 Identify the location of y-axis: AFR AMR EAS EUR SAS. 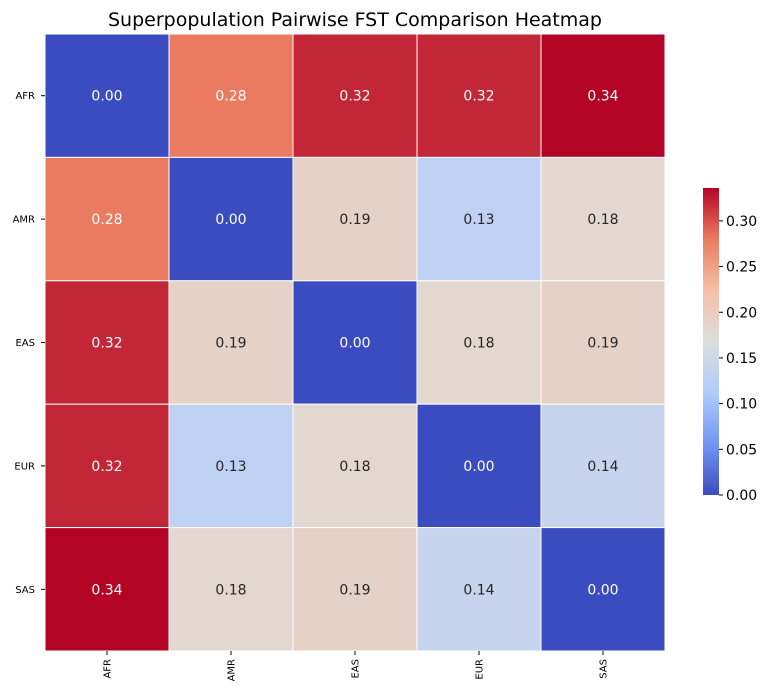
(29, 343).